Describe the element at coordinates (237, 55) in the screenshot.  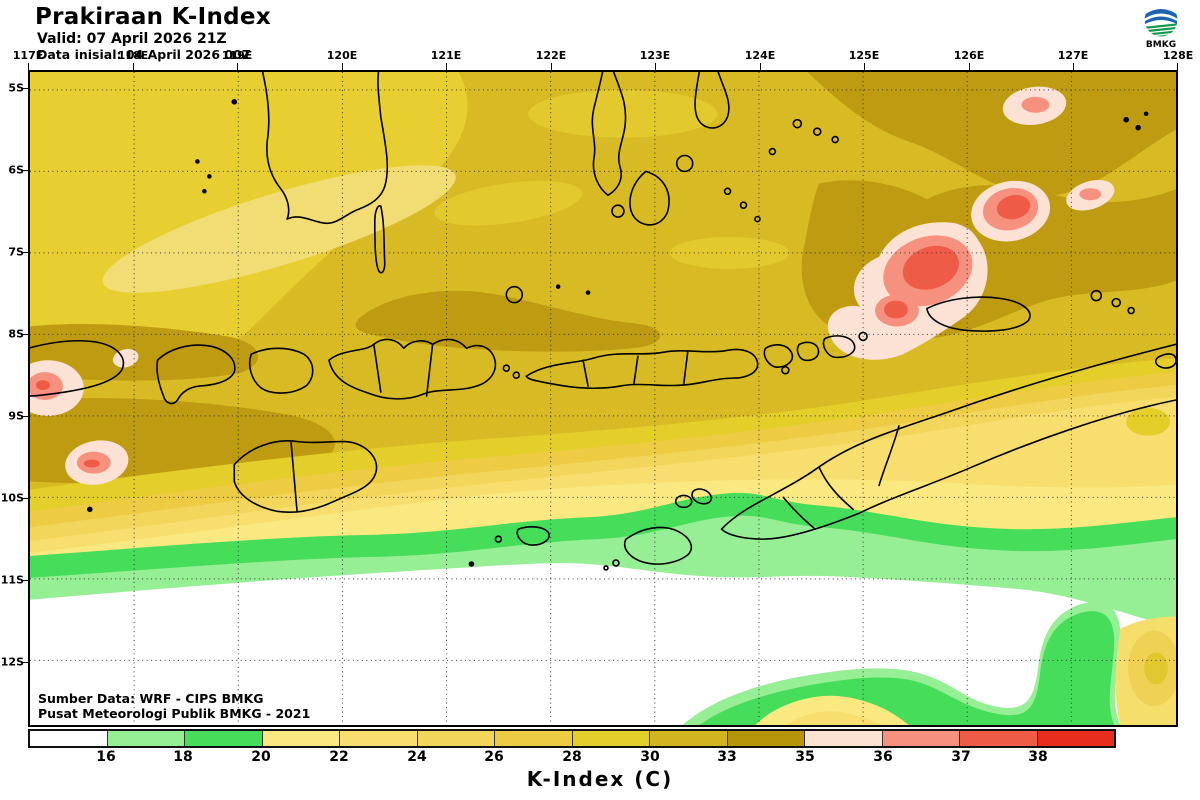
I see `lon-label: 119E` at that location.